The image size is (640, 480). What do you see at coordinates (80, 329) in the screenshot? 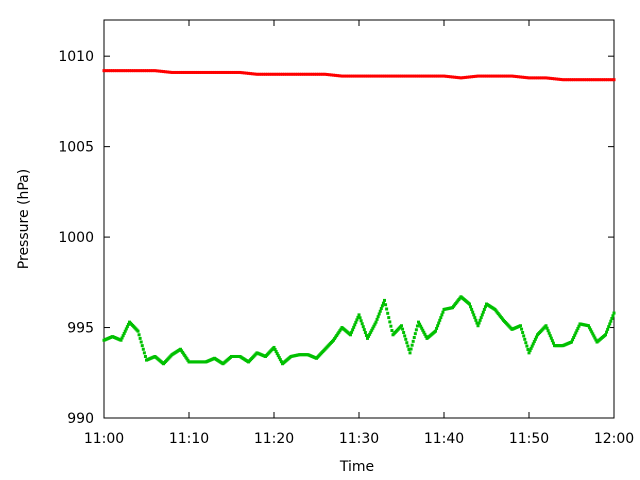
I see `y-tick-label: 995` at bounding box center [80, 329].